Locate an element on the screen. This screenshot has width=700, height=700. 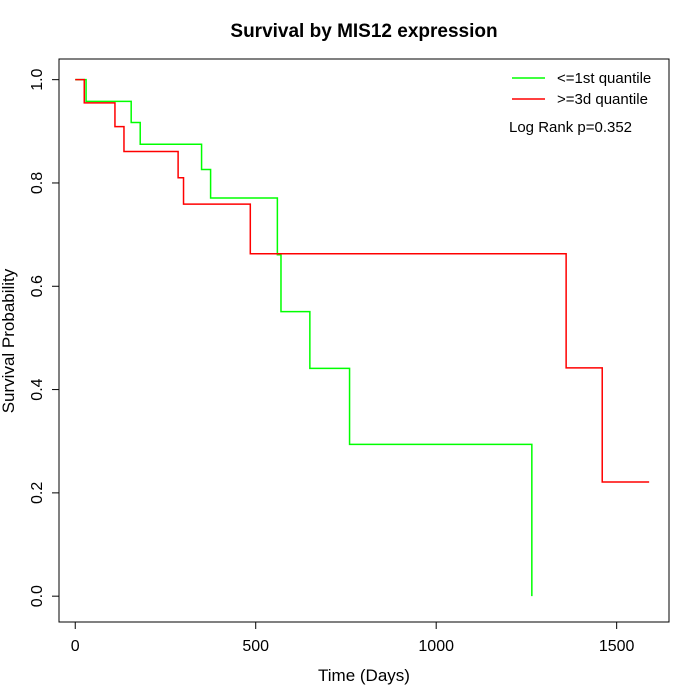
y-axis-label: Survival Probability is located at coordinates (9, 340).